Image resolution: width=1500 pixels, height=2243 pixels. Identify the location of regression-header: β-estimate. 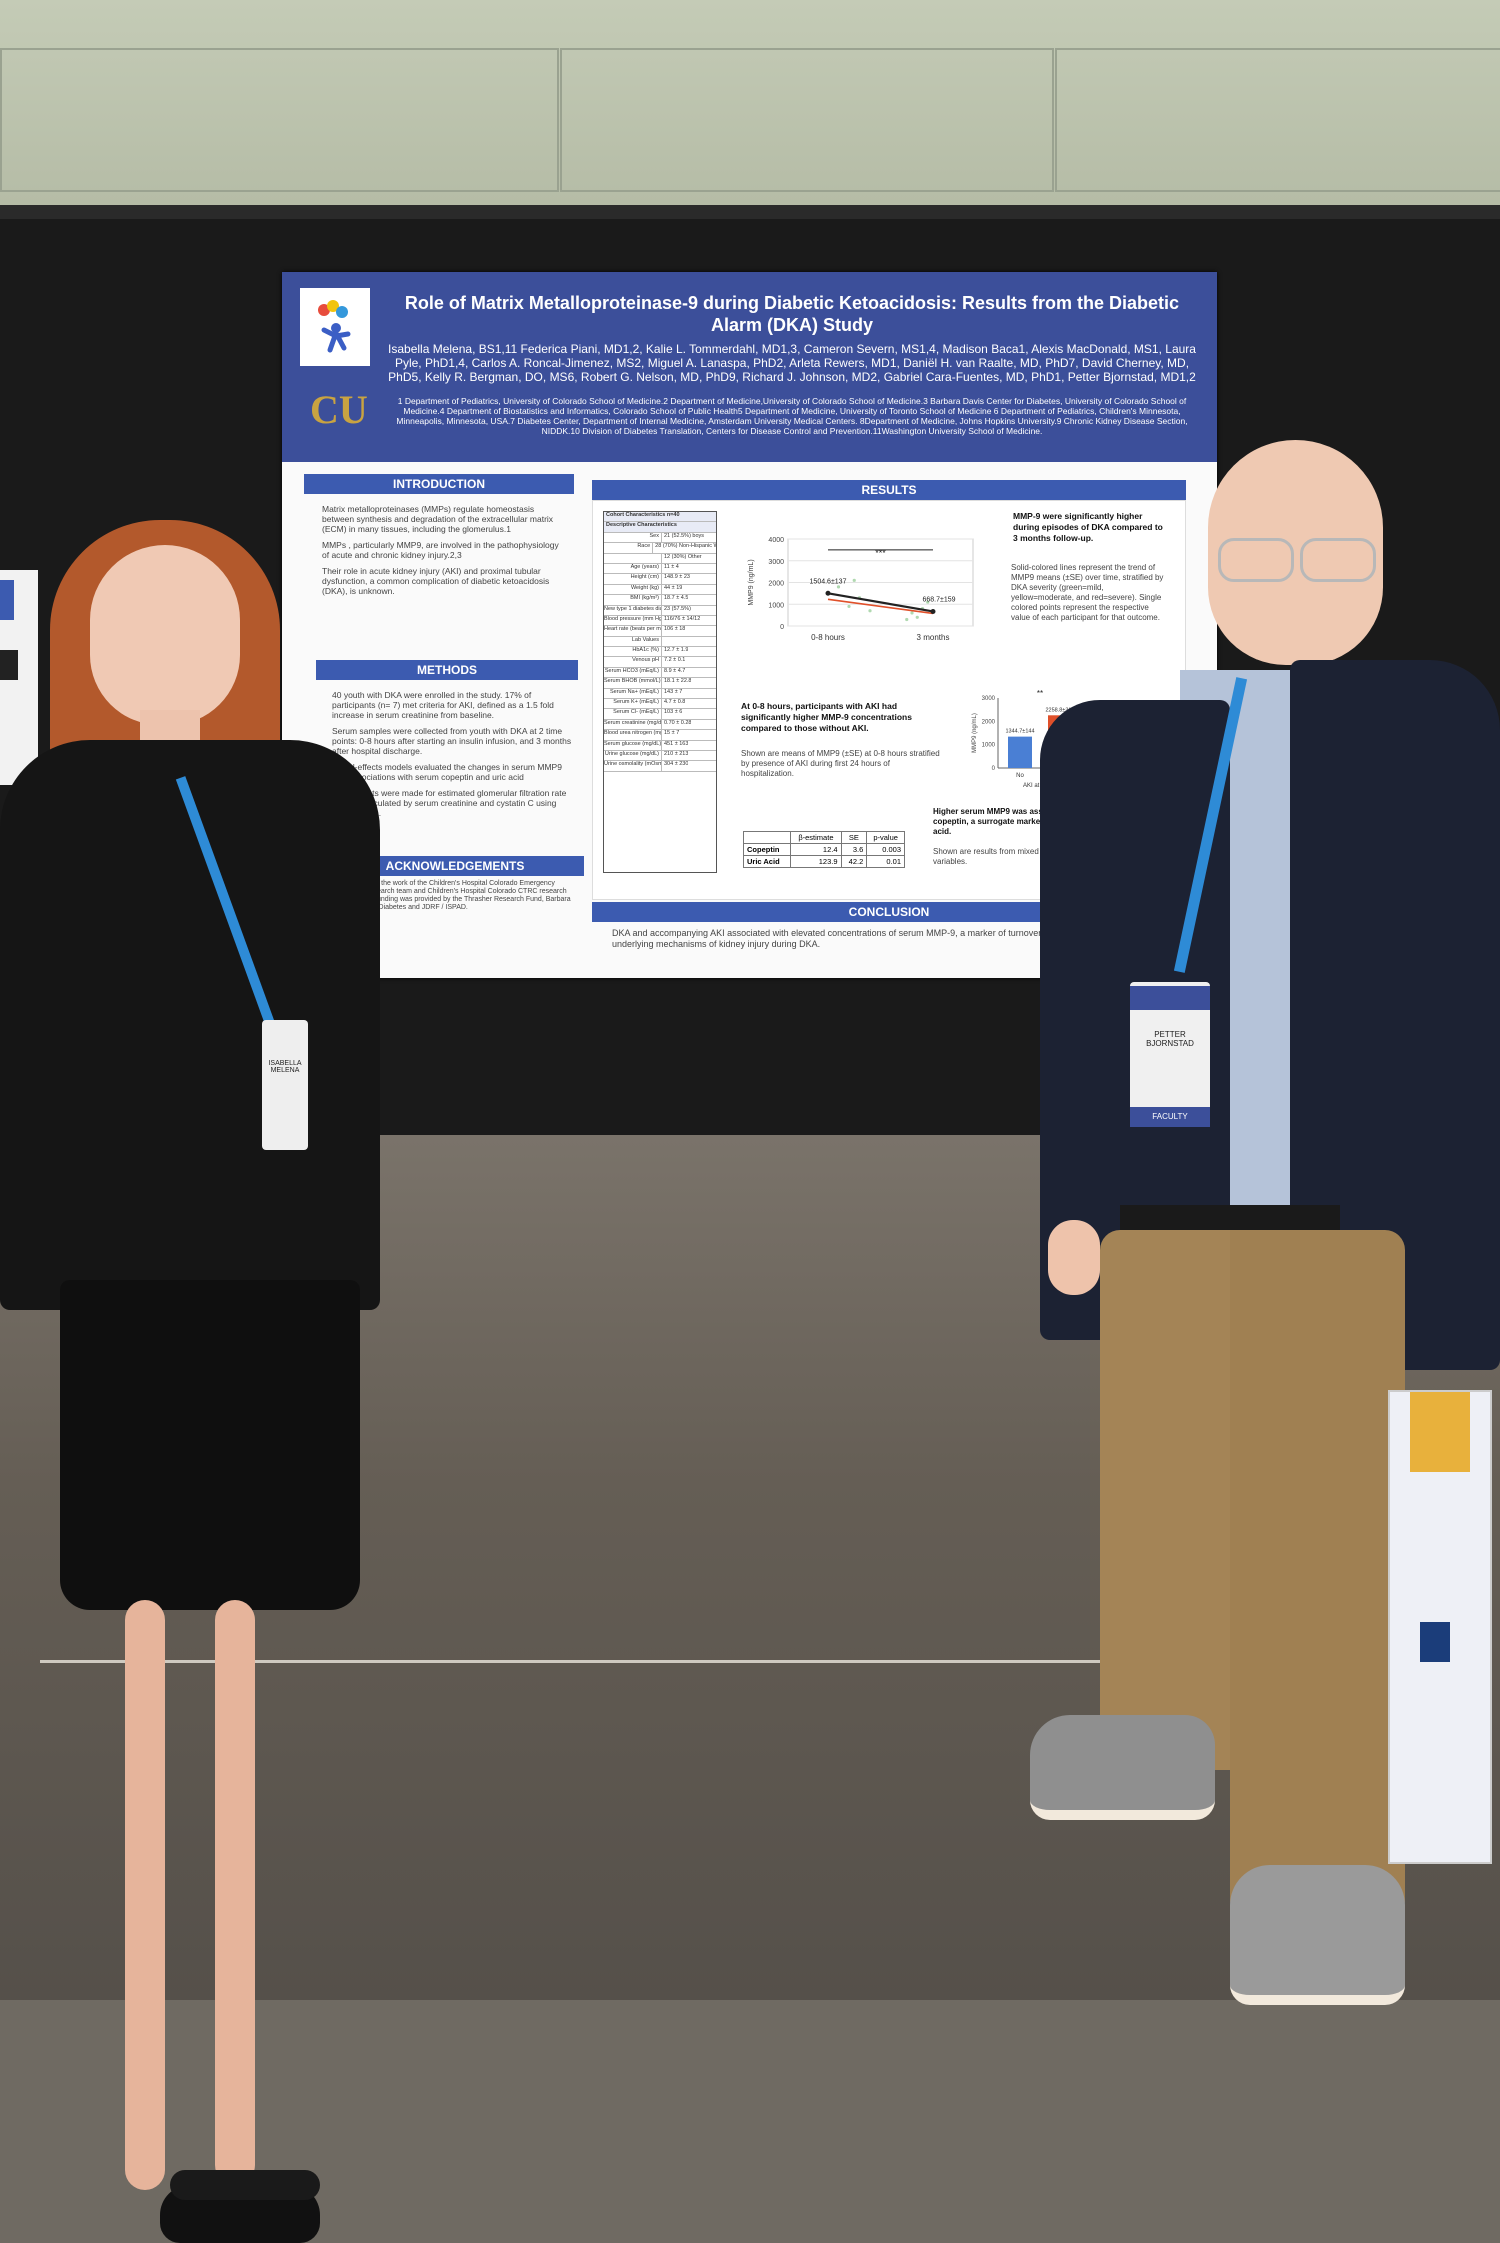
(816, 837).